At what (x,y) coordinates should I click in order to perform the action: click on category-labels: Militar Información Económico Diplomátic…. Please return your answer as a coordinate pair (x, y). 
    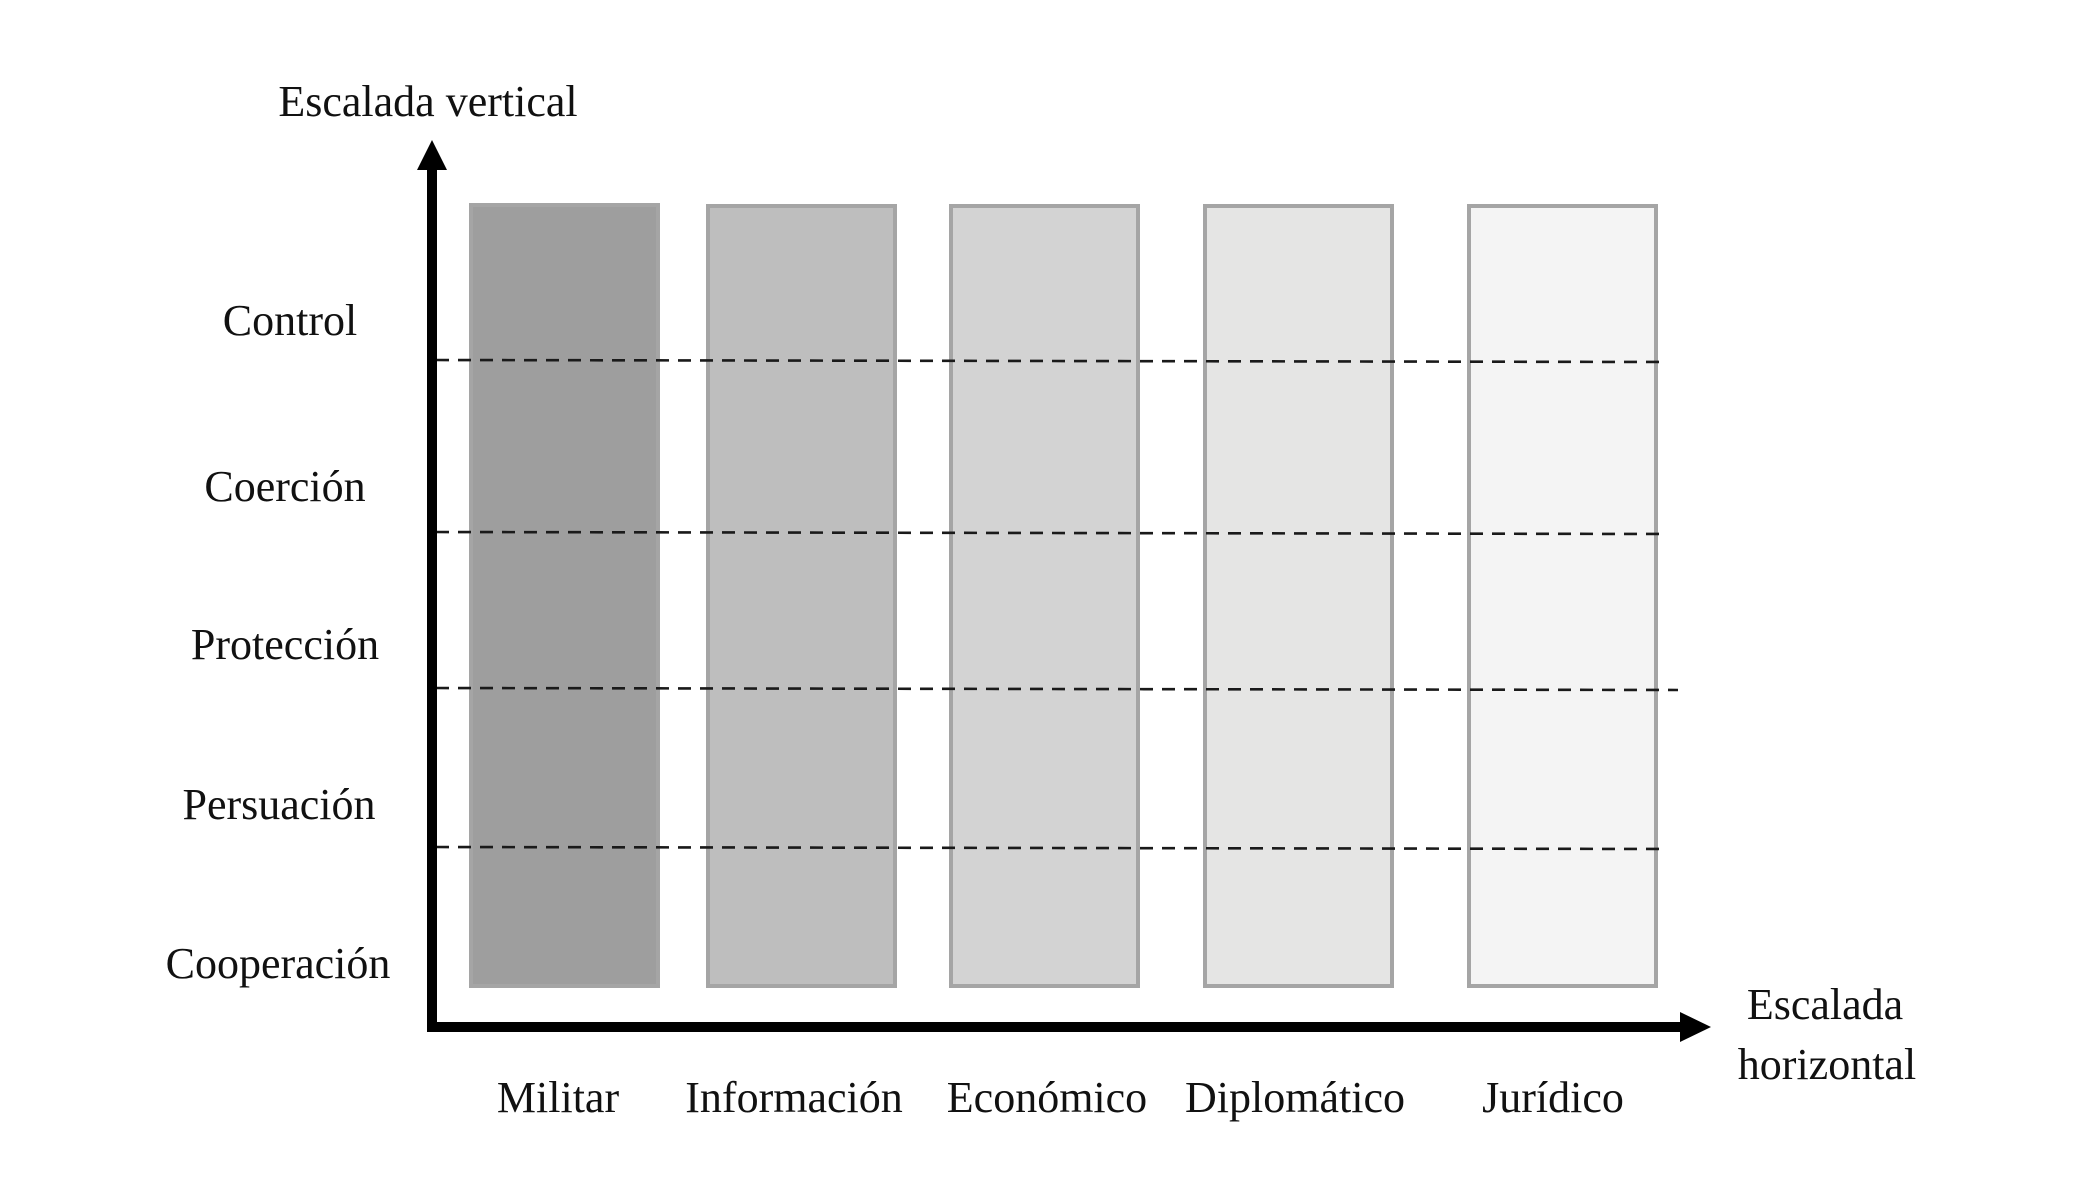
    Looking at the image, I should click on (1060, 1097).